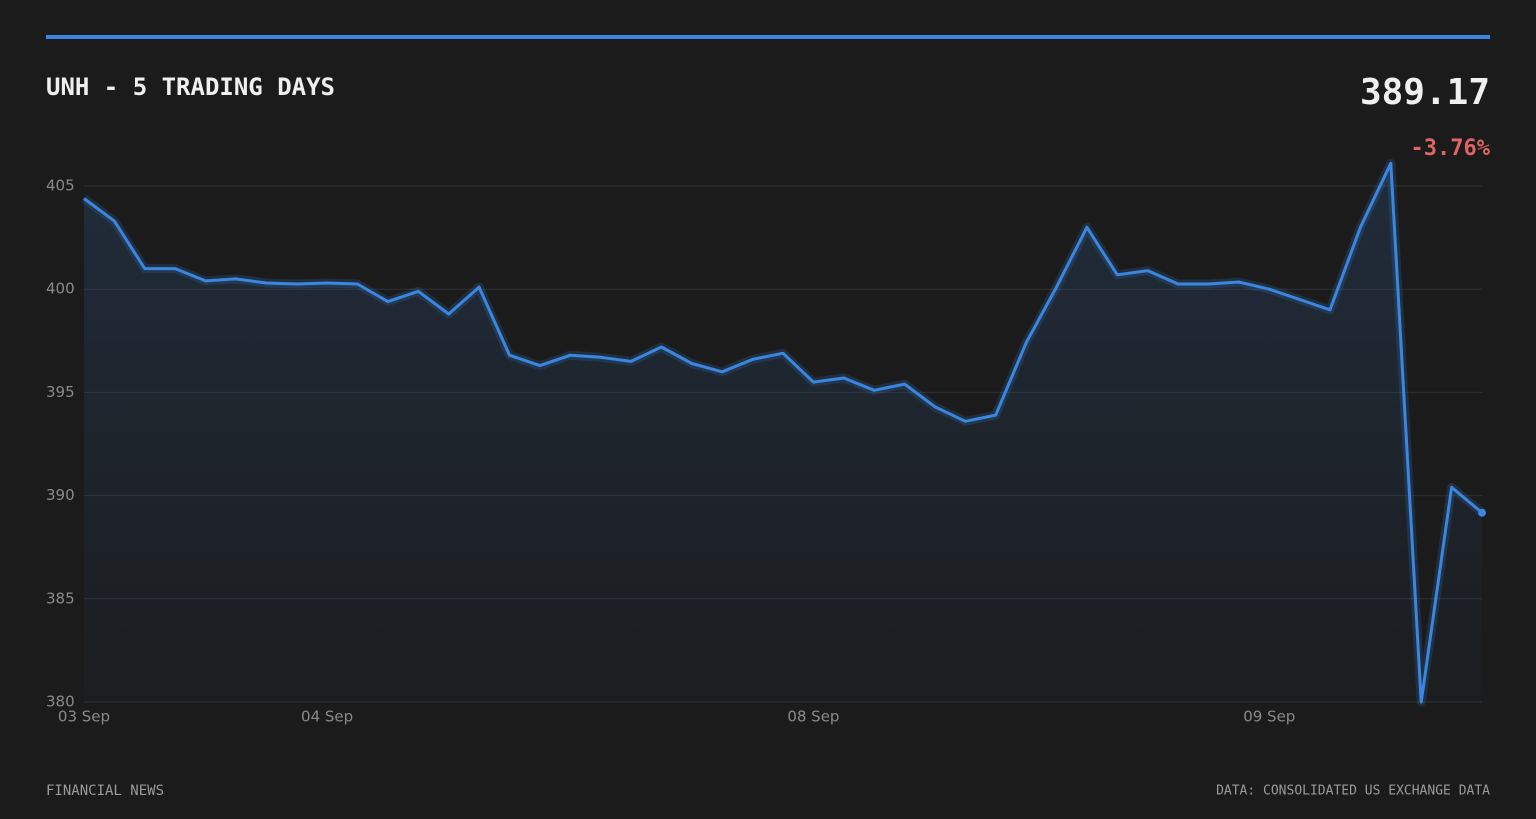  I want to click on price: 389.17, so click(1425, 92).